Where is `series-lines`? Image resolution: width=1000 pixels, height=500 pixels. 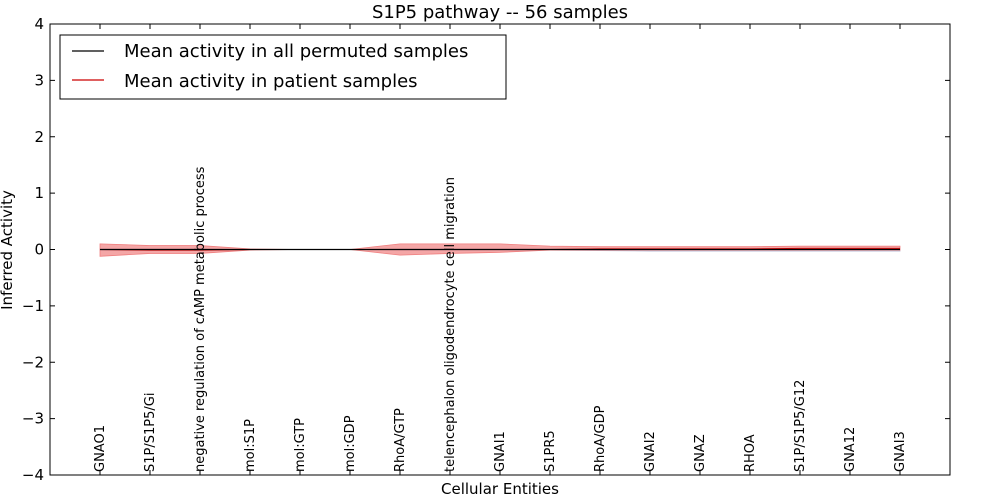 series-lines is located at coordinates (499, 249).